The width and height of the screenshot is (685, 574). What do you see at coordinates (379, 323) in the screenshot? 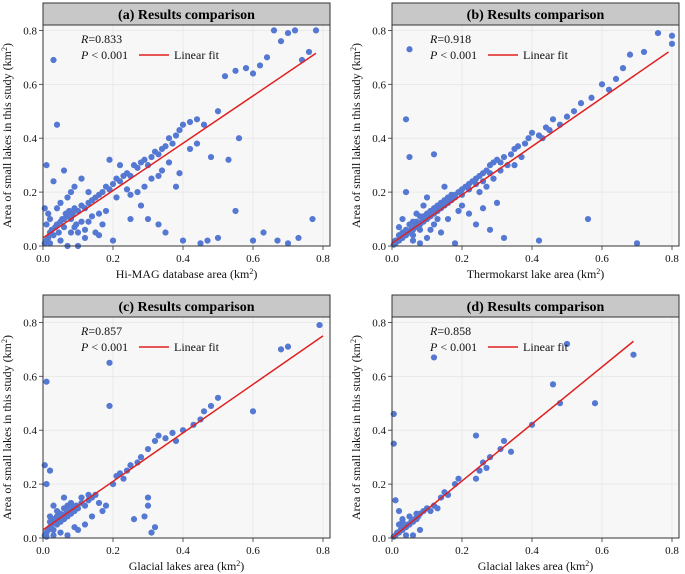
I see `y-tick-label: 0.8` at bounding box center [379, 323].